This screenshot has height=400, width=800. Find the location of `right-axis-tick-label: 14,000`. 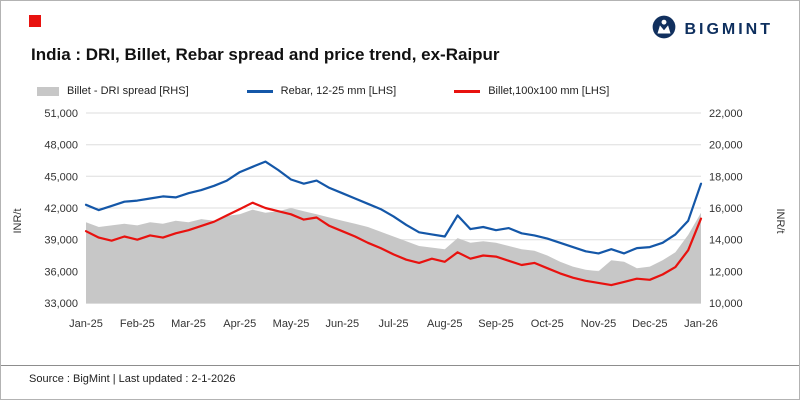

right-axis-tick-label: 14,000 is located at coordinates (726, 241).